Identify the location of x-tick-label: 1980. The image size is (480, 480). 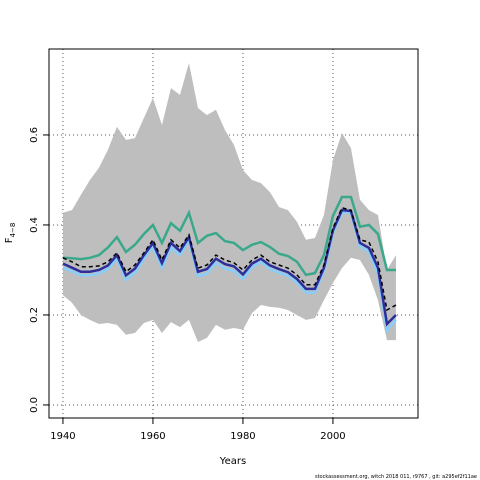
(242, 436).